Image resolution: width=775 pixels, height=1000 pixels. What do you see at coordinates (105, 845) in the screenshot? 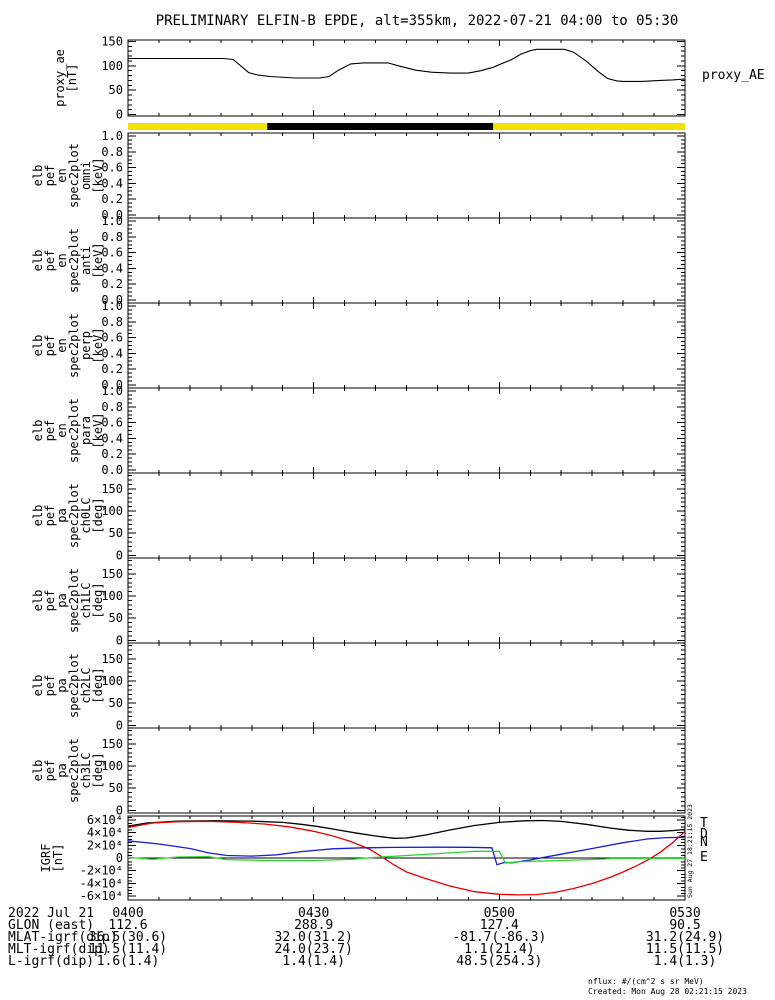
I see `y-tick-label: 2×10⁴` at bounding box center [105, 845].